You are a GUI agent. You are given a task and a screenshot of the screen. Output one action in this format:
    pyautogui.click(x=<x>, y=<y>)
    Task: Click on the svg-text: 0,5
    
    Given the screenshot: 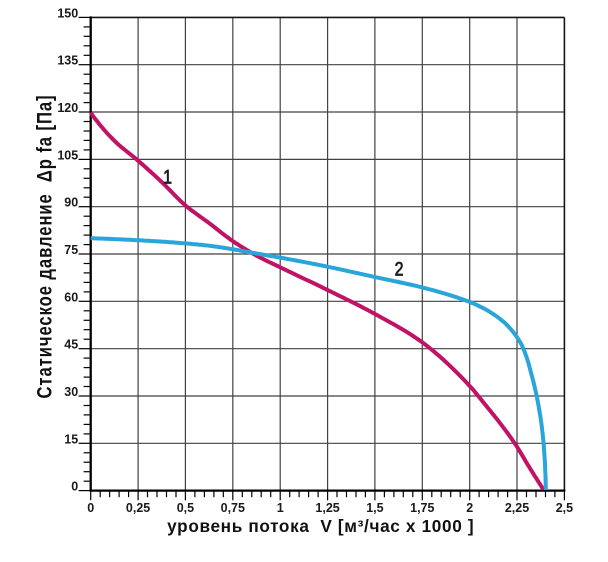 What is the action you would take?
    pyautogui.click(x=185, y=508)
    